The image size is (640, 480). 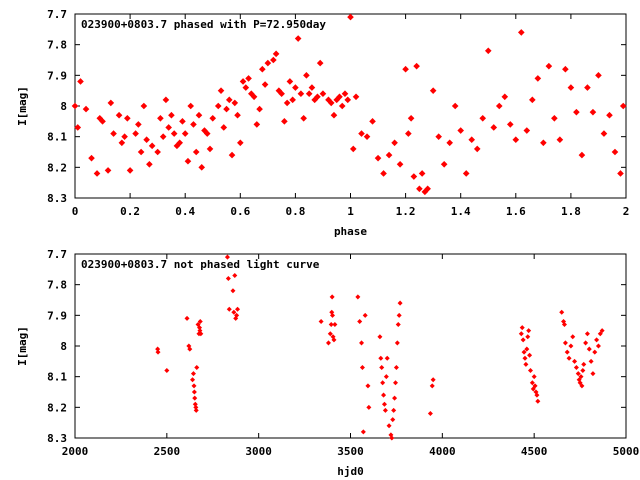 What do you see at coordinates (57, 407) in the screenshot?
I see `y-tick-label: 8.2` at bounding box center [57, 407].